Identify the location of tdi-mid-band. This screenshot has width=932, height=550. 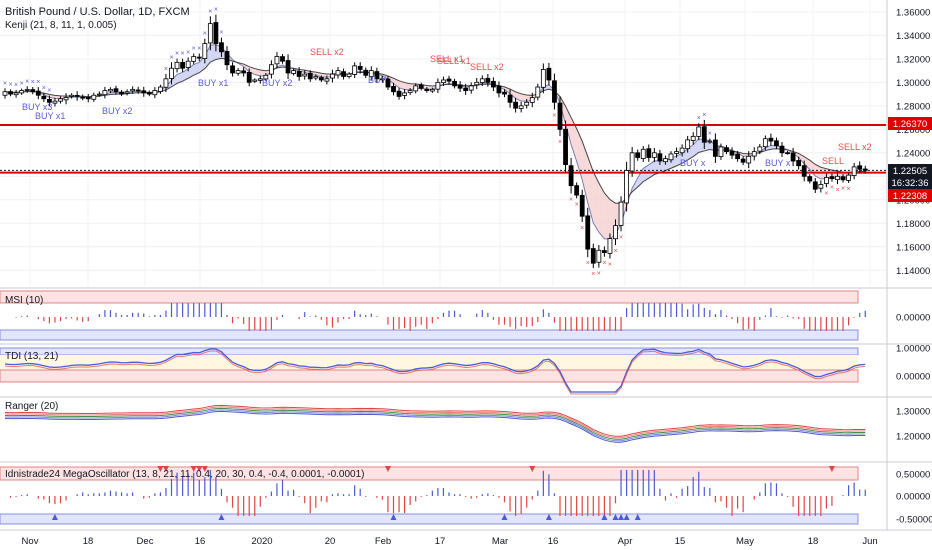
(429, 362).